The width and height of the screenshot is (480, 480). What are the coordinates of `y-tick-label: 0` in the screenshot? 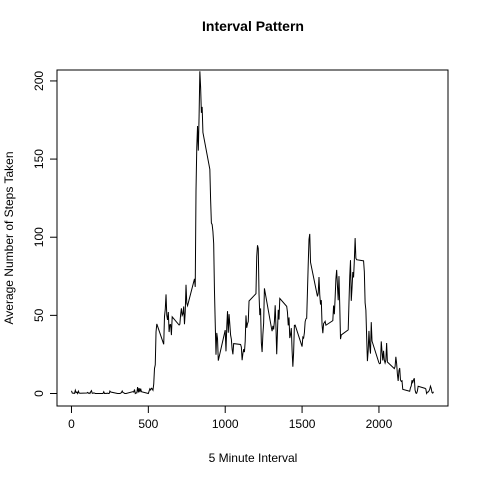 It's located at (39, 393).